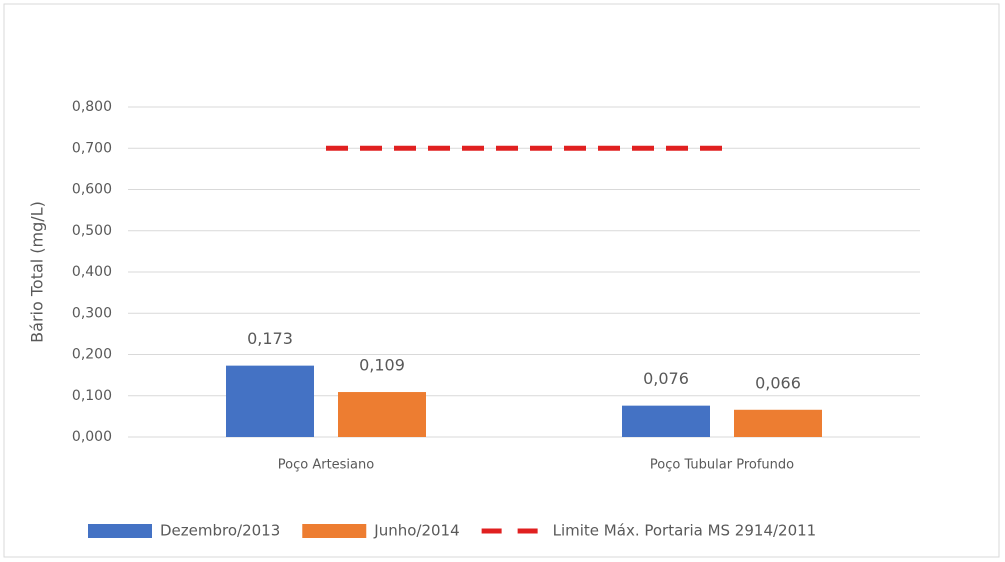 Image resolution: width=1005 pixels, height=562 pixels. Describe the element at coordinates (270, 338) in the screenshot. I see `data-label: 0,173` at that location.